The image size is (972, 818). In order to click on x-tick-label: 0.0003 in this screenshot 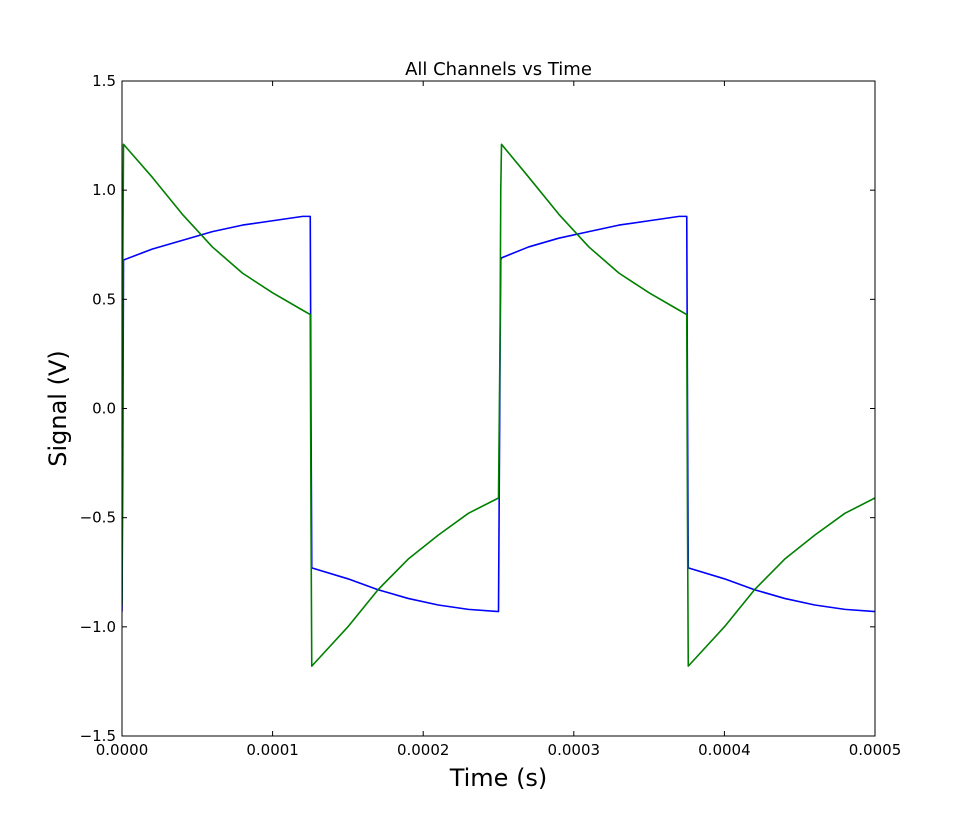, I will do `click(574, 750)`.